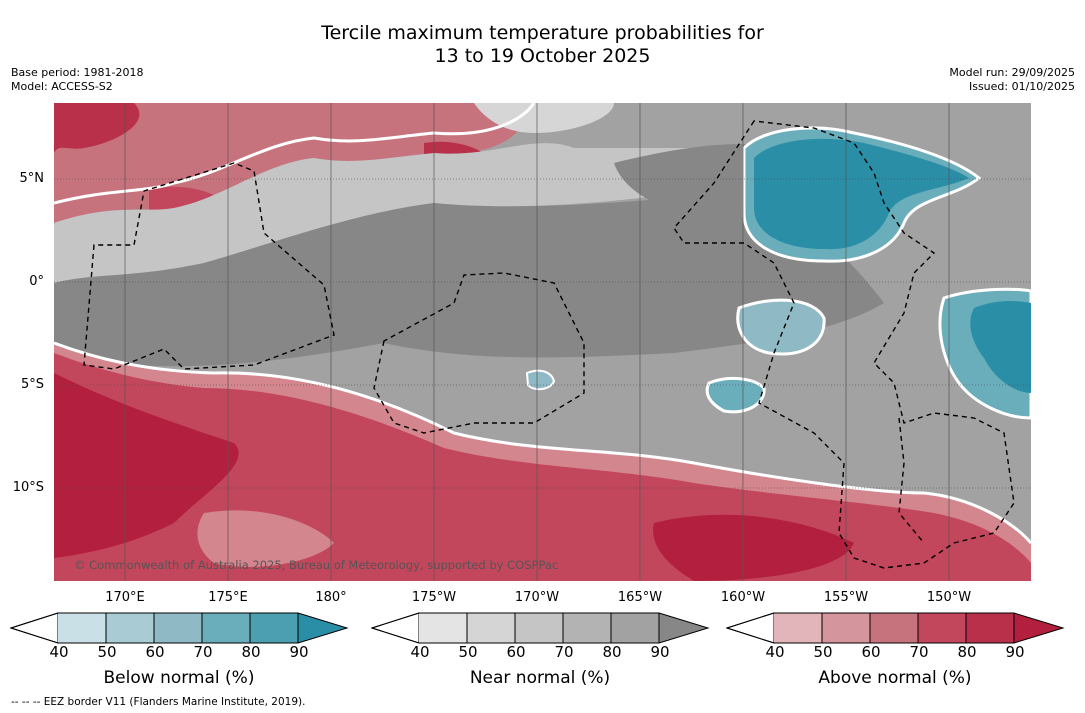  I want to click on lon-label-165w: 165°W, so click(640, 597).